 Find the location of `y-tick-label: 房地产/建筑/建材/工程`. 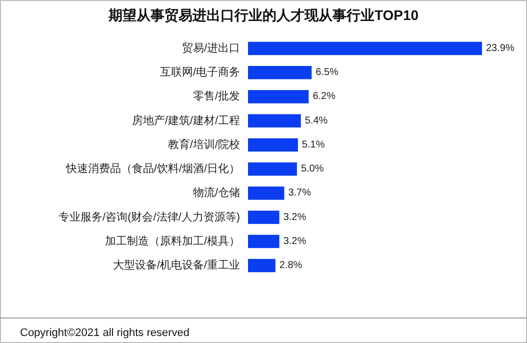

y-tick-label: 房地产/建筑/建材/工程 is located at coordinates (186, 120).